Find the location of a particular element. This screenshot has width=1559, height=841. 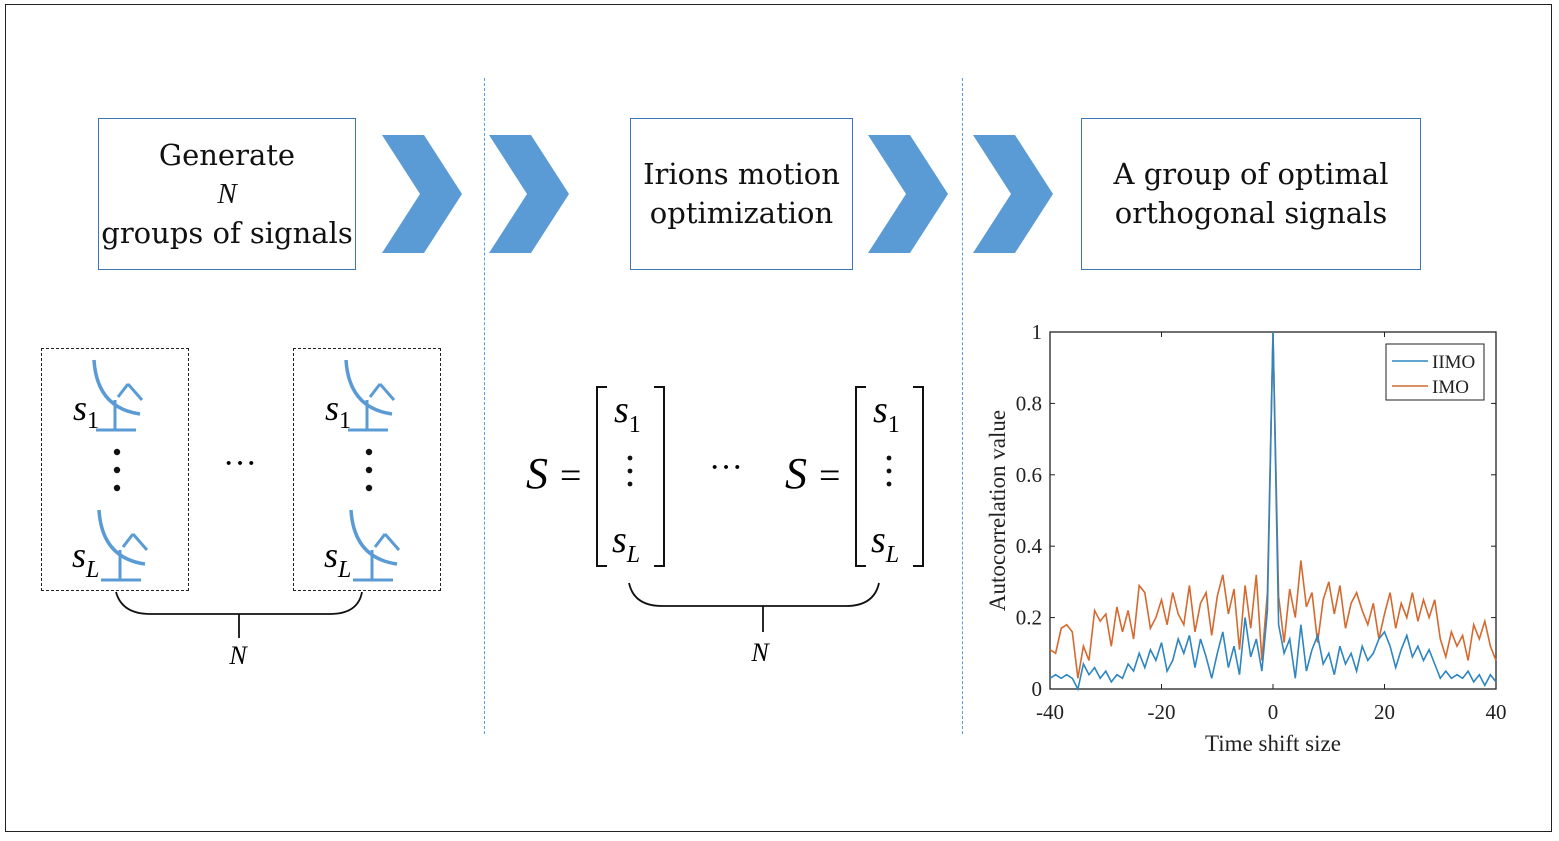

step-irions-optimization: Irions motion optimization is located at coordinates (741, 194).